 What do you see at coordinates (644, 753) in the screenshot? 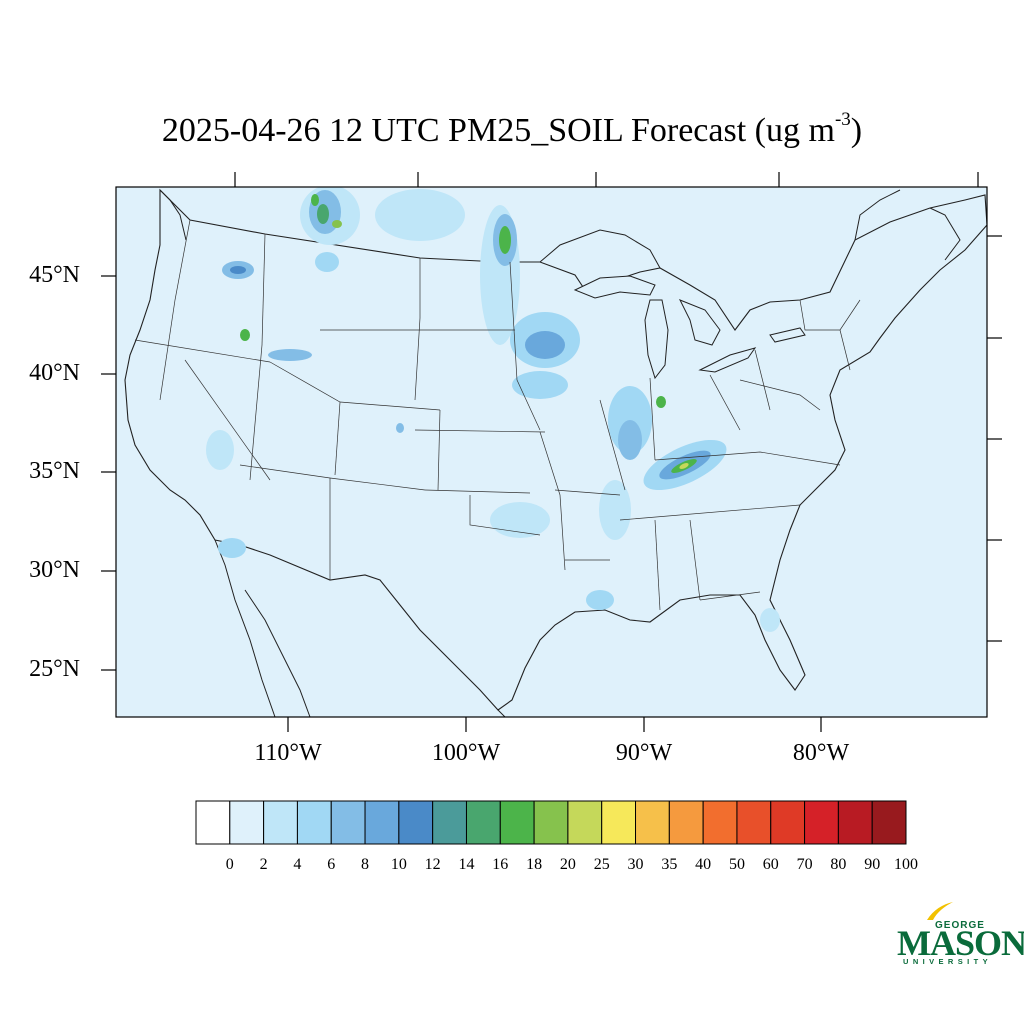
I see `lon-label-90: 90°W` at bounding box center [644, 753].